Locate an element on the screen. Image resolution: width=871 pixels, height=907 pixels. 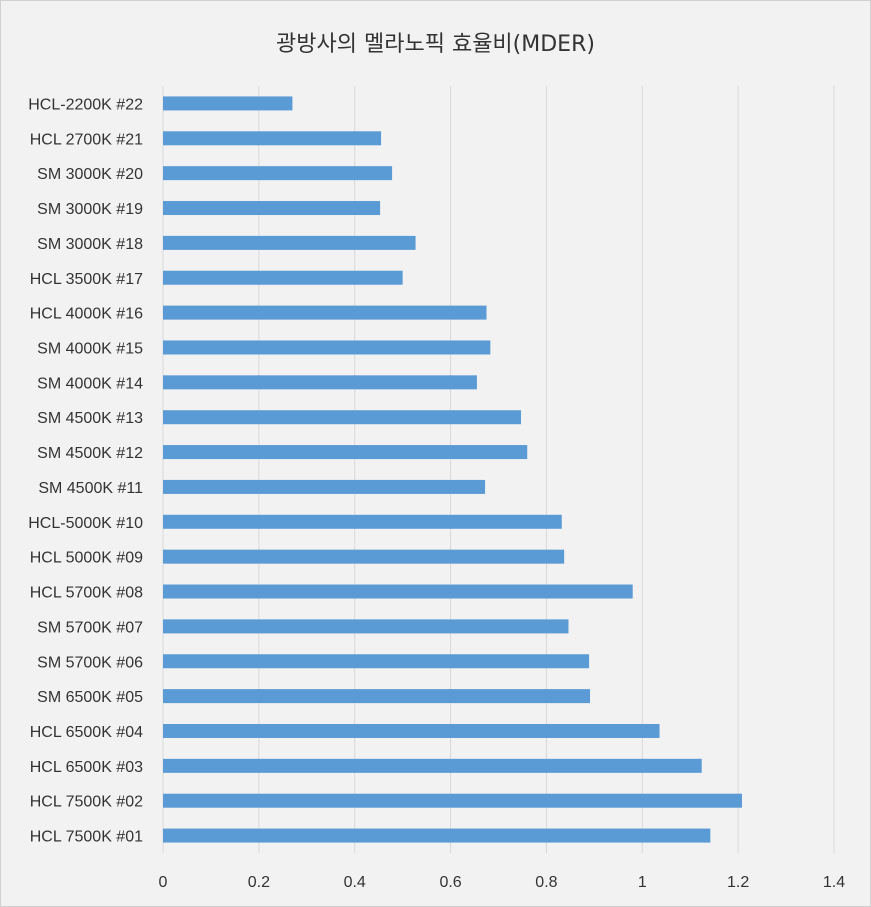
category-label: HCL 5000K #09 is located at coordinates (86, 558).